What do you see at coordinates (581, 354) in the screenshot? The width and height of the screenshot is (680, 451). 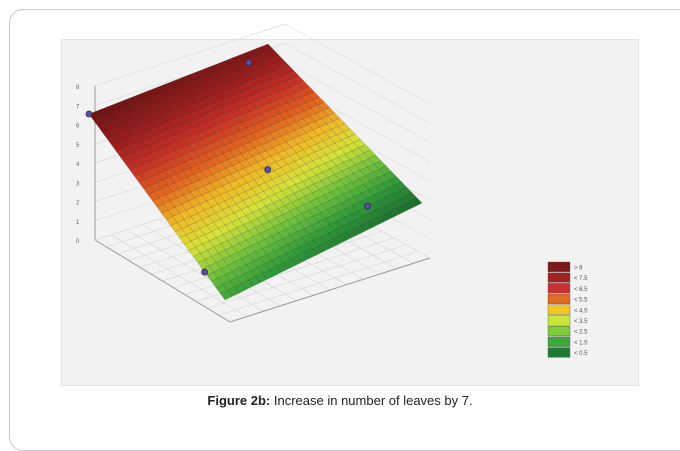 I see `legend-label: < 0.5` at bounding box center [581, 354].